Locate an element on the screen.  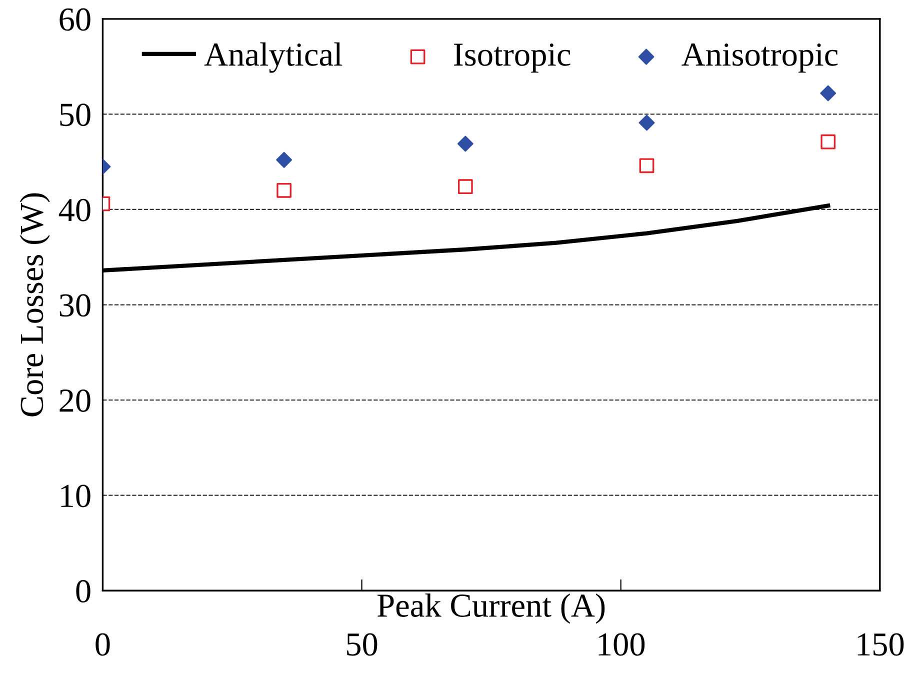
x-tick-label: 50 is located at coordinates (362, 644).